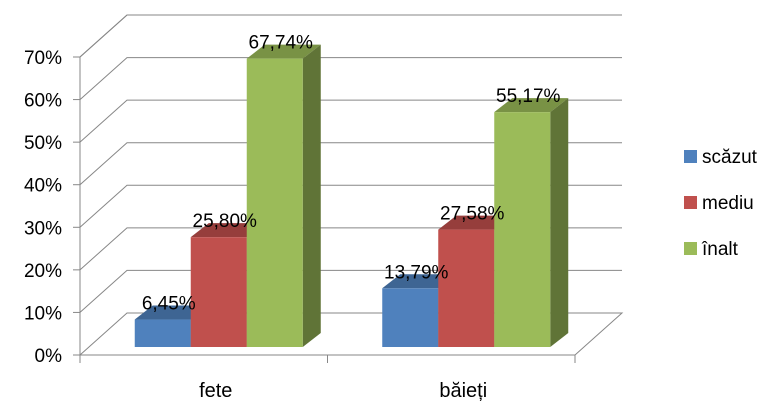 The height and width of the screenshot is (408, 784). What do you see at coordinates (472, 214) in the screenshot?
I see `data-label: 27,58%` at bounding box center [472, 214].